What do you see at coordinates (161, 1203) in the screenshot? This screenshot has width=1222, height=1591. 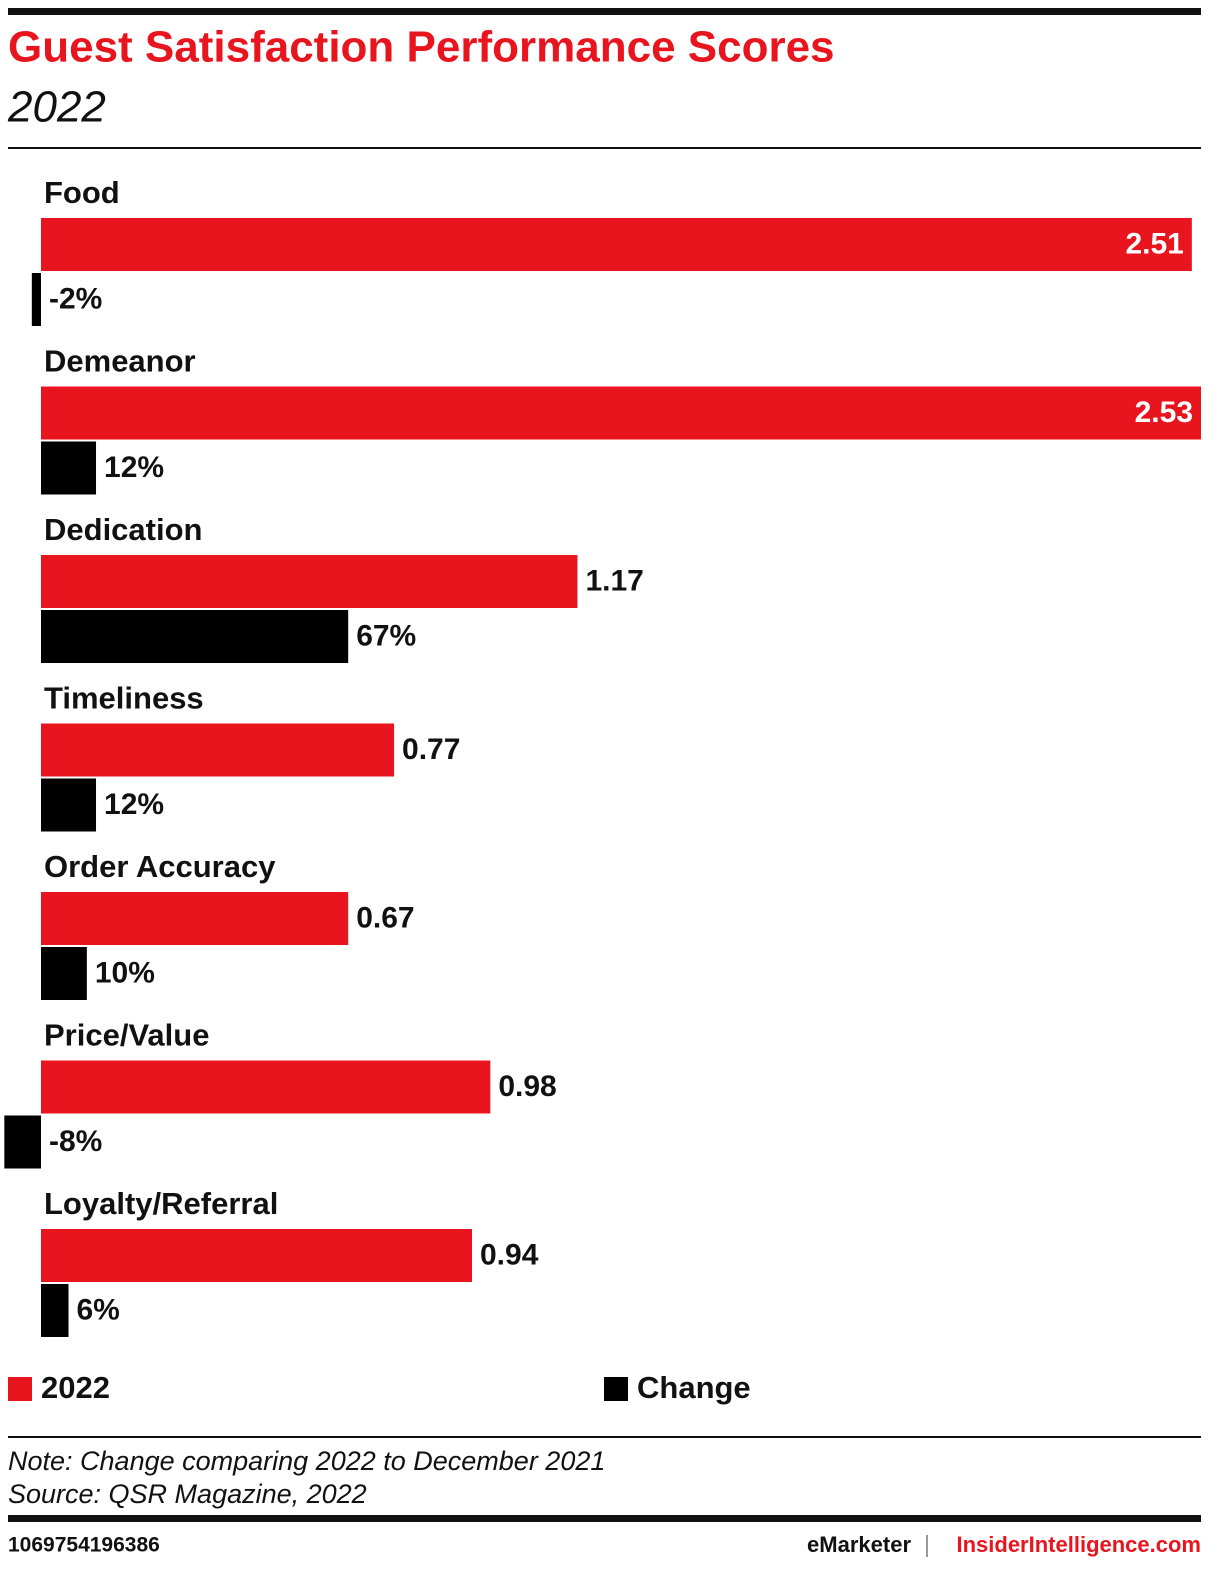 I see `category-label: Loyalty/Referral` at bounding box center [161, 1203].